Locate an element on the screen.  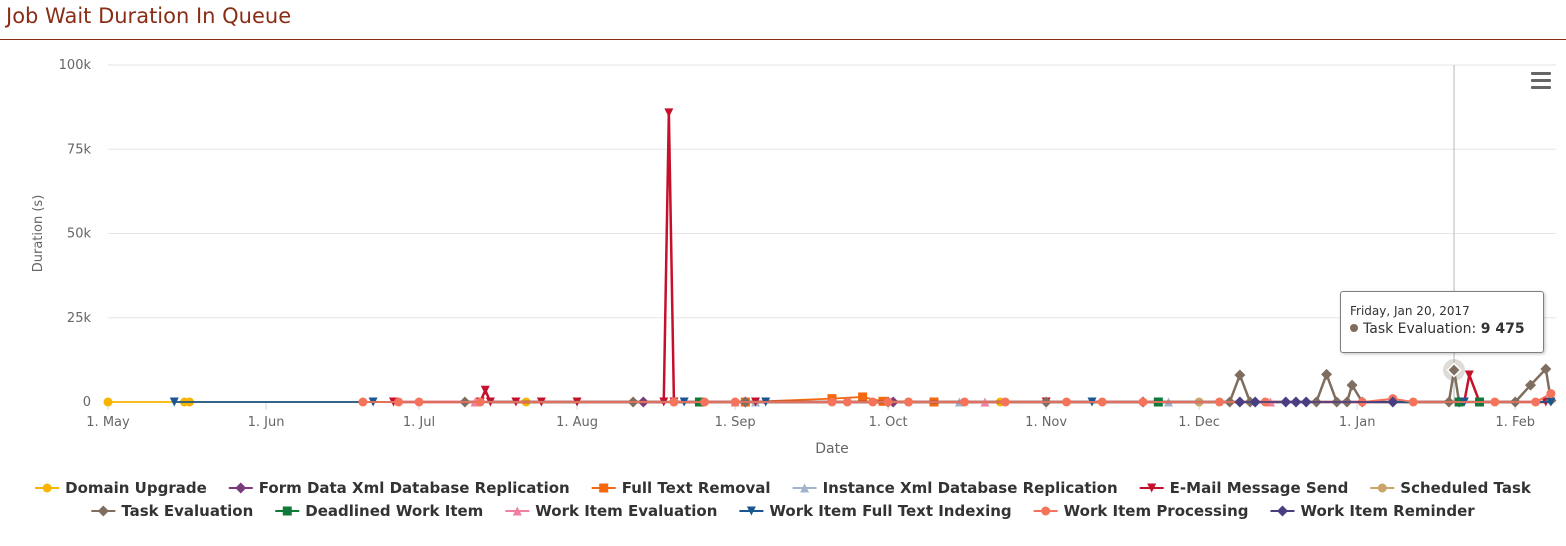
x-tick-label: 1. Feb is located at coordinates (1515, 422).